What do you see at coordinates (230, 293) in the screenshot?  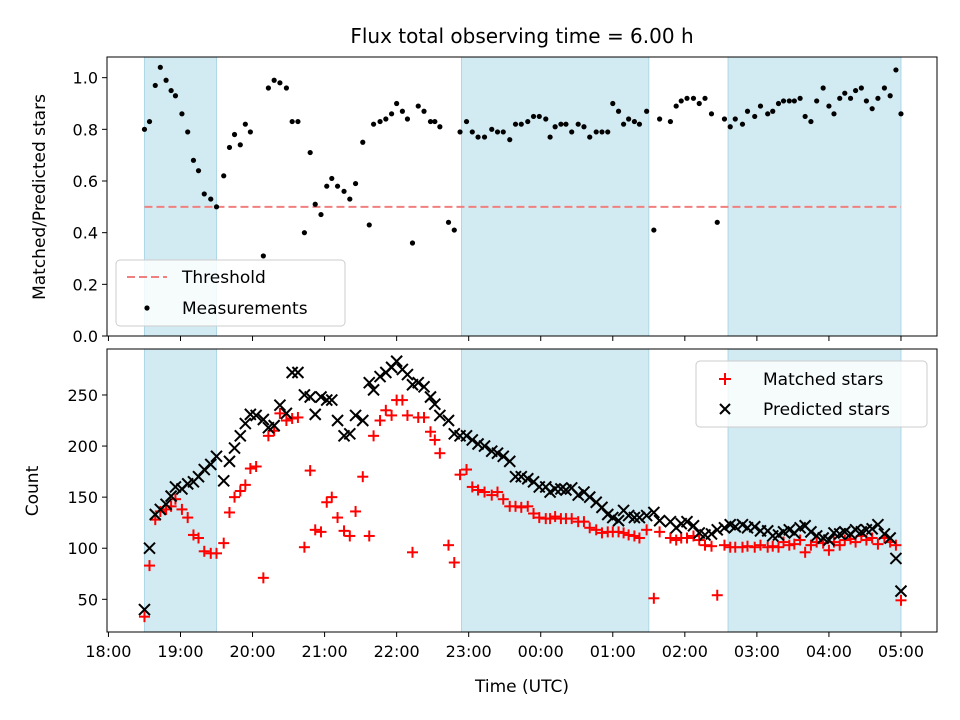 I see `top-legend: Threshold Measurements` at bounding box center [230, 293].